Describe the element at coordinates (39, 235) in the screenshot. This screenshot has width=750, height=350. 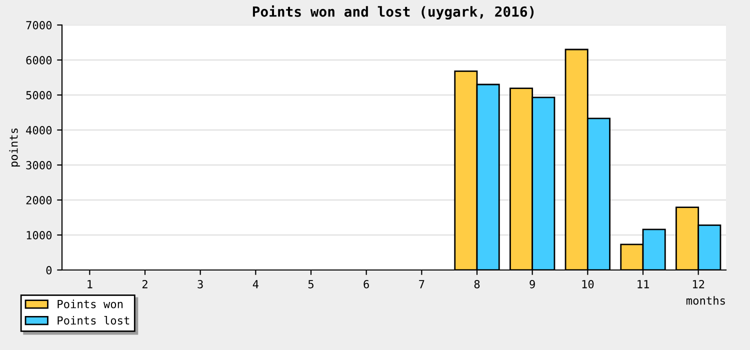
I see `y-tick-label: 1000` at that location.